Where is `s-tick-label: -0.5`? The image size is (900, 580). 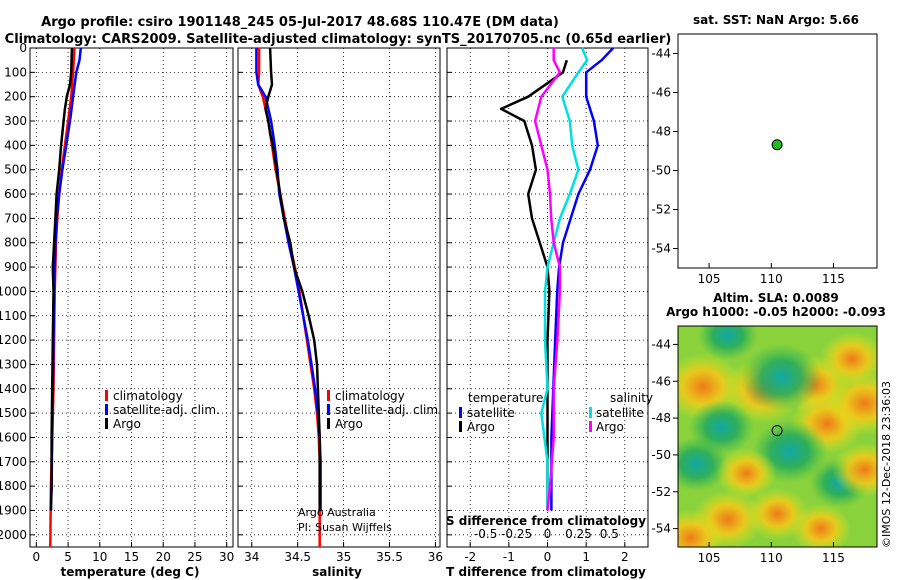 s-tick-label: -0.5 is located at coordinates (485, 534).